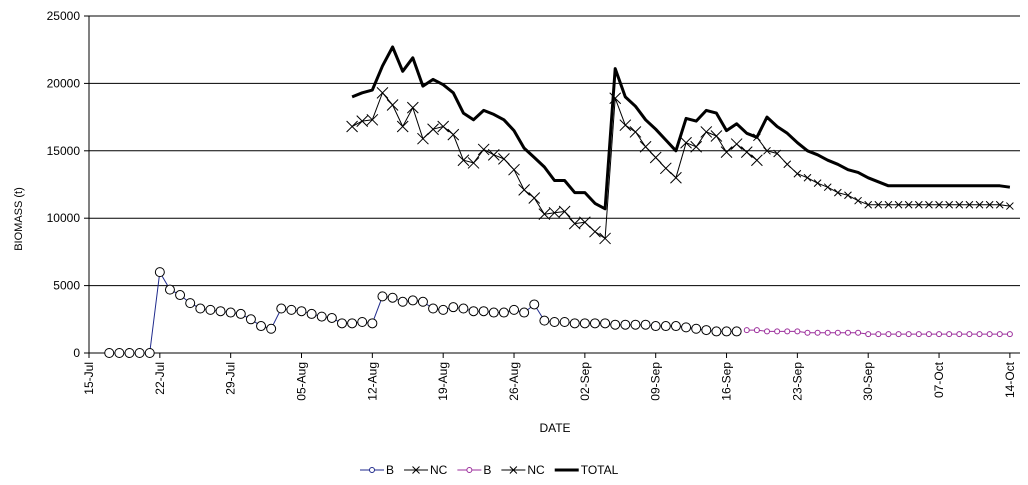  Describe the element at coordinates (514, 381) in the screenshot. I see `x-tick-label: 26-Aug` at that location.